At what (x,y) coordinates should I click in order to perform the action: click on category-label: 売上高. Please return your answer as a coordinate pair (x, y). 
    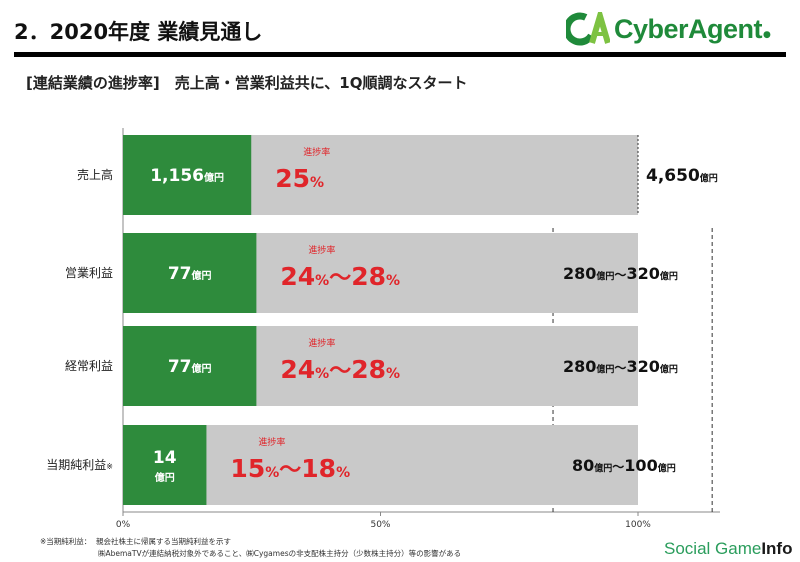
    Looking at the image, I should click on (95, 174).